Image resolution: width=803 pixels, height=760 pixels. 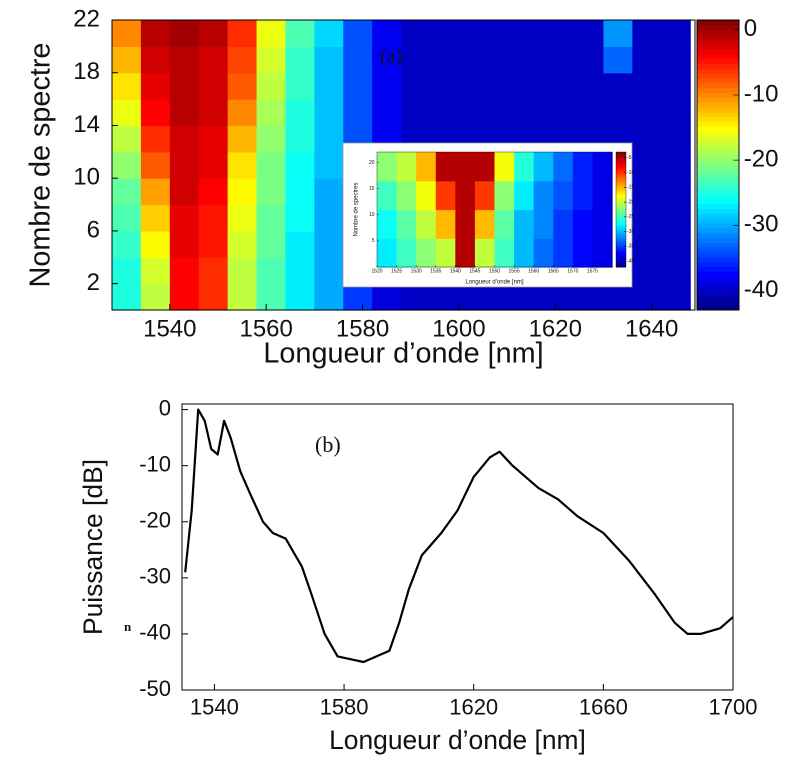 What do you see at coordinates (155, 520) in the screenshot?
I see `y-tick-label: -20` at bounding box center [155, 520].